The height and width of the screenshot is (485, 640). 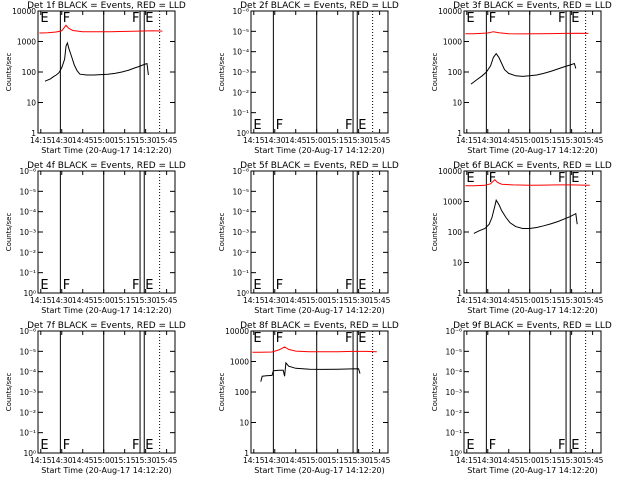 I want to click on plot-title: Det 5f BLACK = Events, RED = LLD, so click(x=319, y=166).